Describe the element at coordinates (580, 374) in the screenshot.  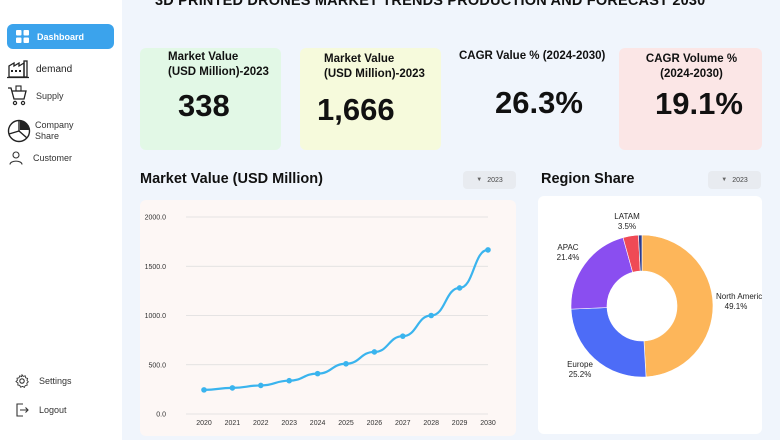
I see `slice-percent: 25.2%` at that location.